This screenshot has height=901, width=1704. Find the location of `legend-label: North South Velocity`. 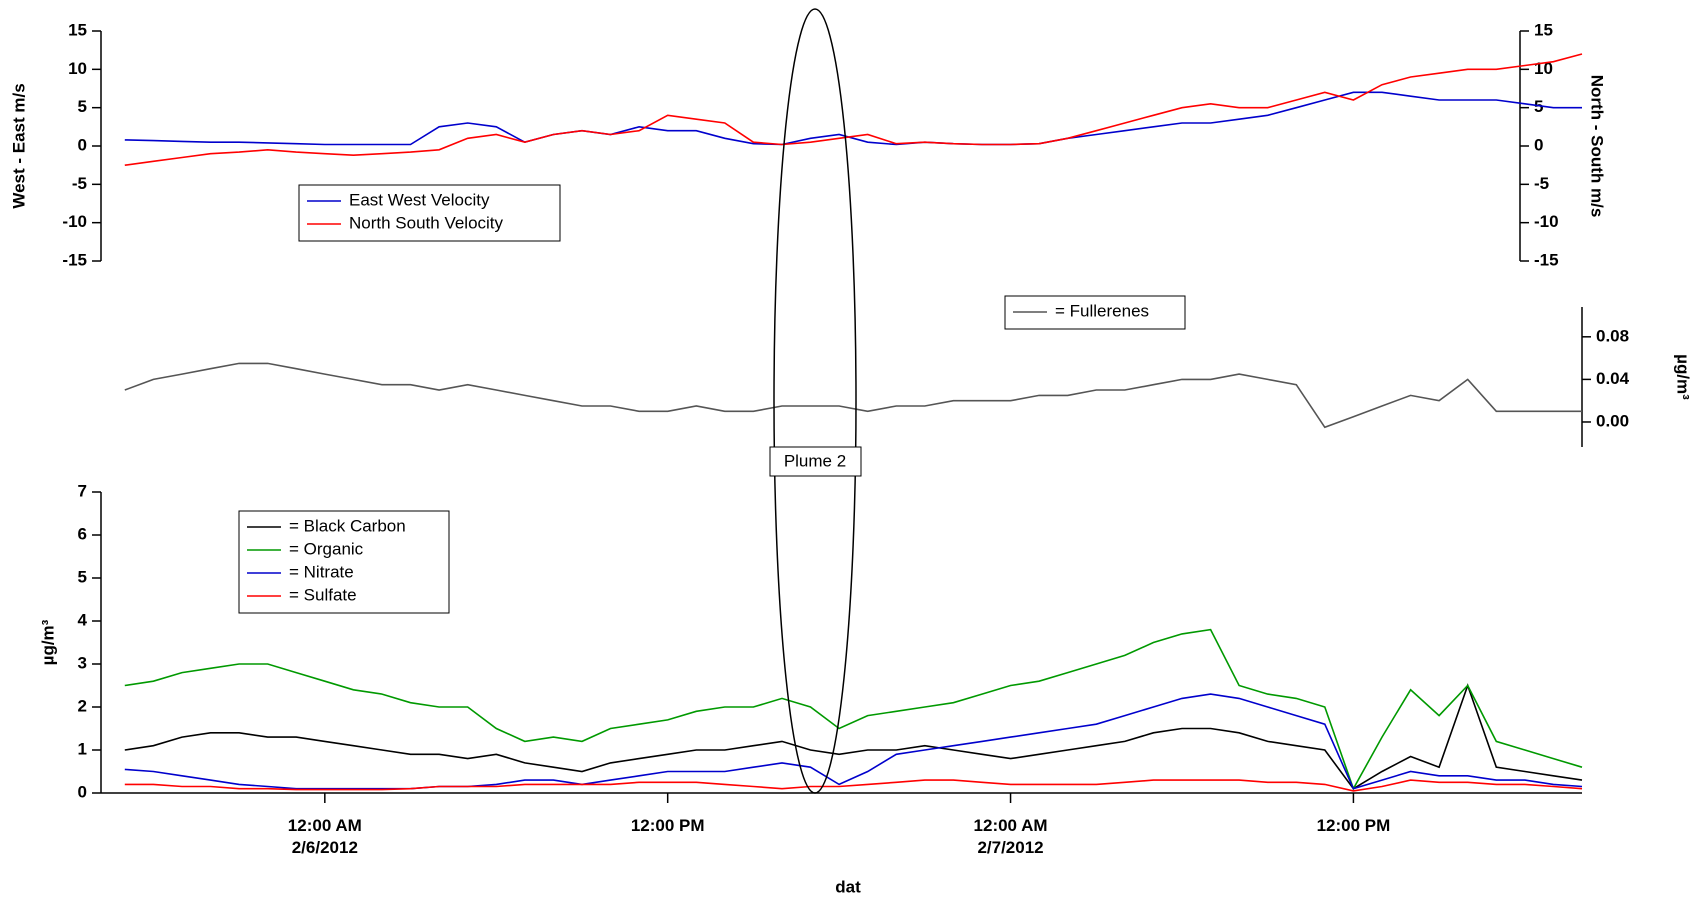

legend-label: North South Velocity is located at coordinates (426, 222).